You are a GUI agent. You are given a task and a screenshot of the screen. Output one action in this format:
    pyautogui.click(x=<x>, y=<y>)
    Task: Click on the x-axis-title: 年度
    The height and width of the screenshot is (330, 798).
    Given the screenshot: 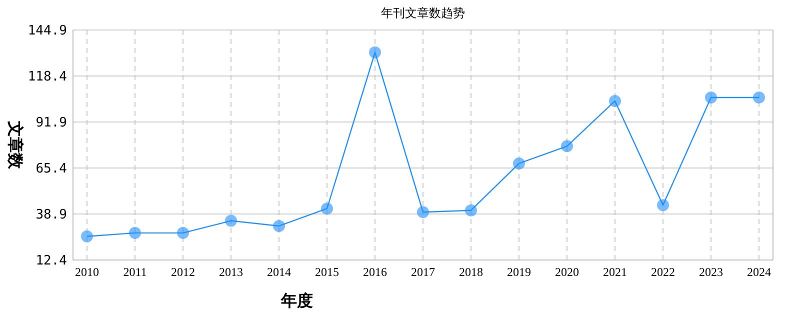 What is the action you would take?
    pyautogui.click(x=296, y=300)
    